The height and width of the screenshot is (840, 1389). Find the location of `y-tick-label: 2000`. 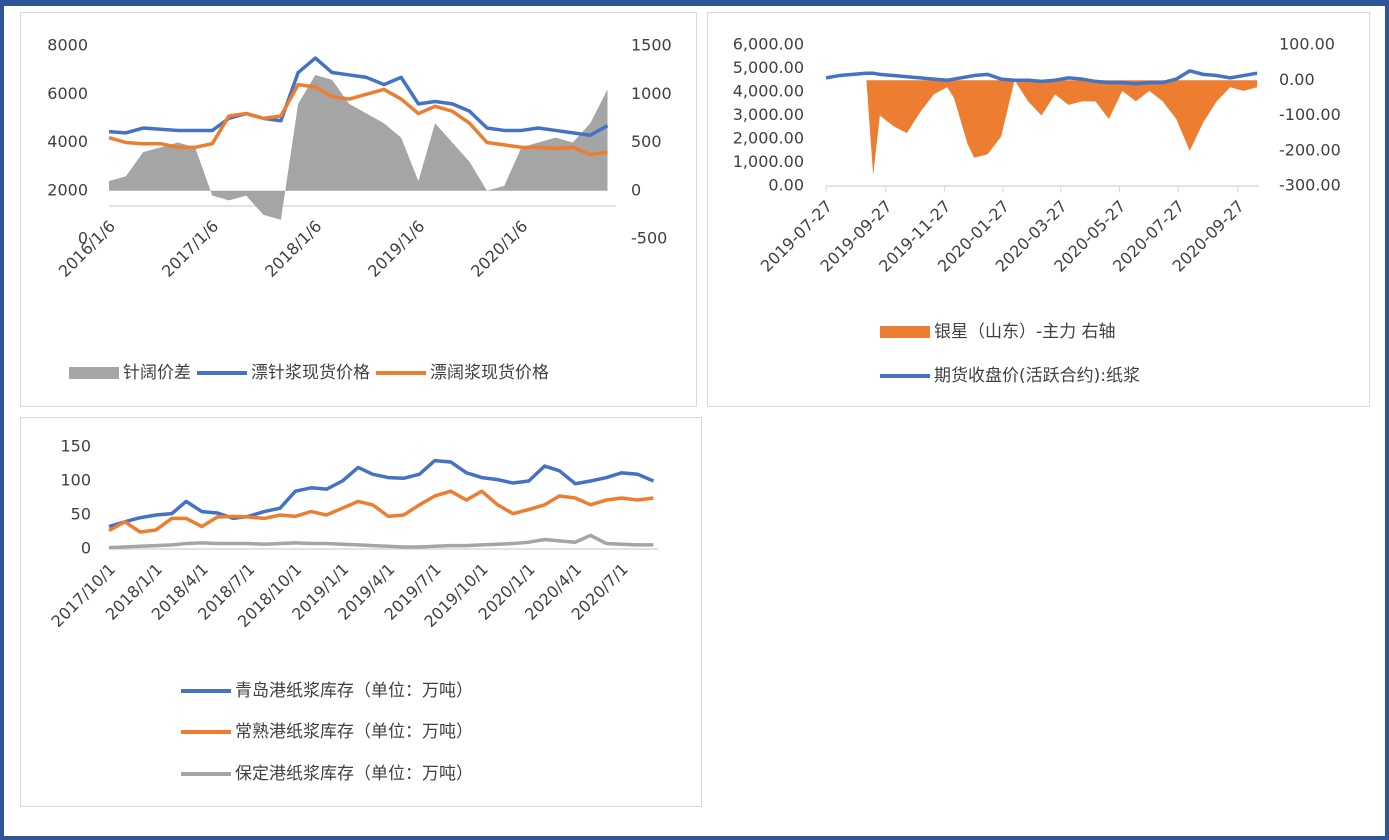

y-tick-label: 2000 is located at coordinates (67, 189).